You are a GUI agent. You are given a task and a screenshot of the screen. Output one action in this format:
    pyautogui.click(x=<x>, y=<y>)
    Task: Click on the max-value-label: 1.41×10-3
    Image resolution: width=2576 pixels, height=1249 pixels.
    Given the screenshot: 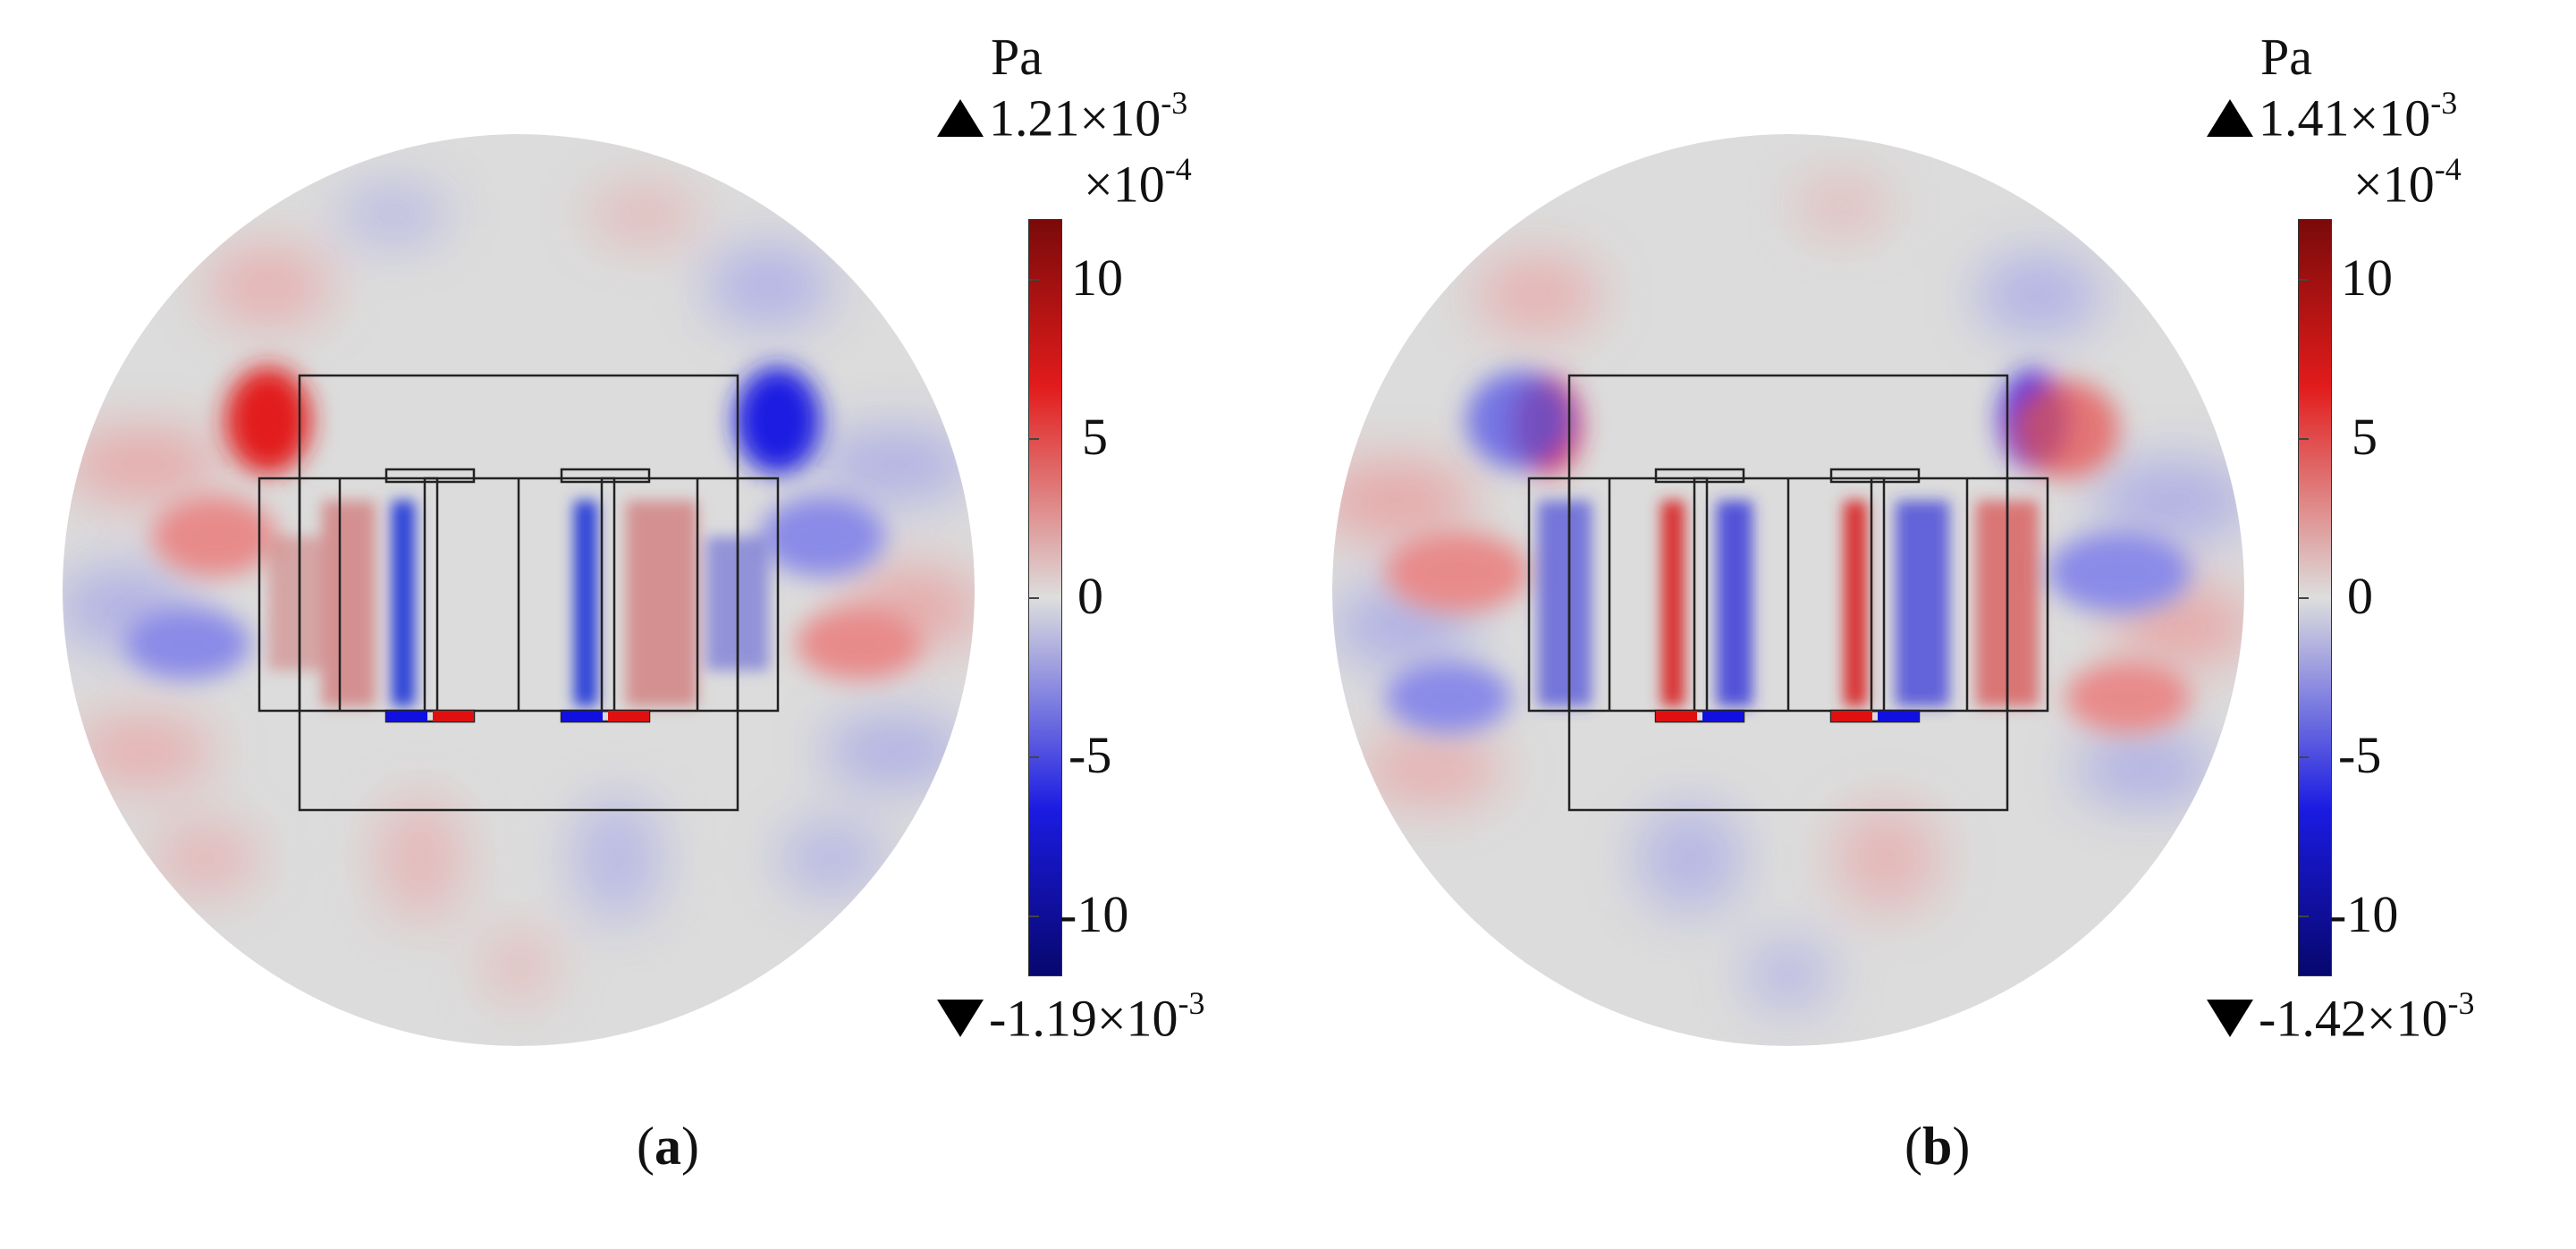 What is the action you would take?
    pyautogui.click(x=2332, y=116)
    